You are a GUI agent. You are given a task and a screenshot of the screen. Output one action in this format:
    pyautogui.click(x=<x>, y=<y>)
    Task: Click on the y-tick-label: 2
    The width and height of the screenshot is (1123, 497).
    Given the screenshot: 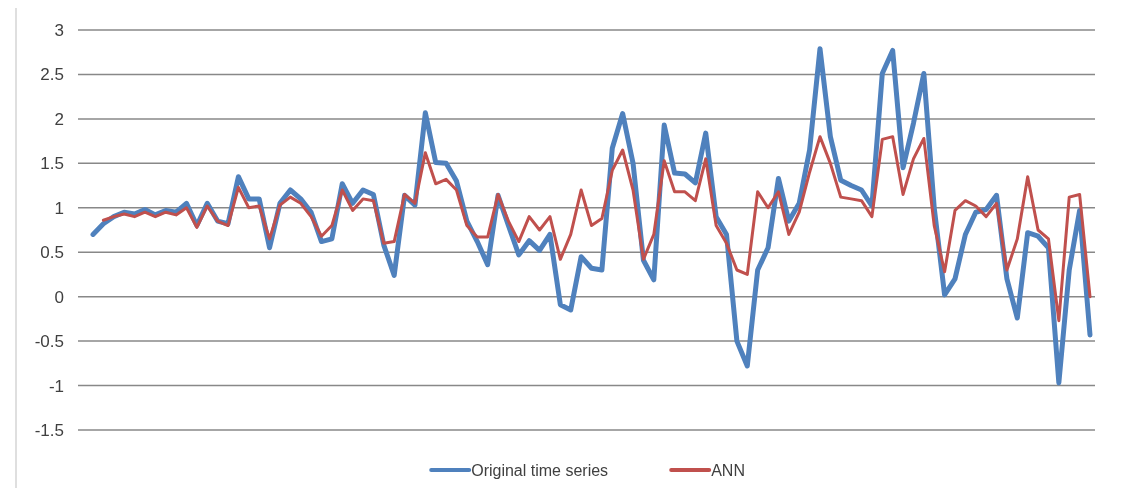 What is the action you would take?
    pyautogui.click(x=59, y=119)
    